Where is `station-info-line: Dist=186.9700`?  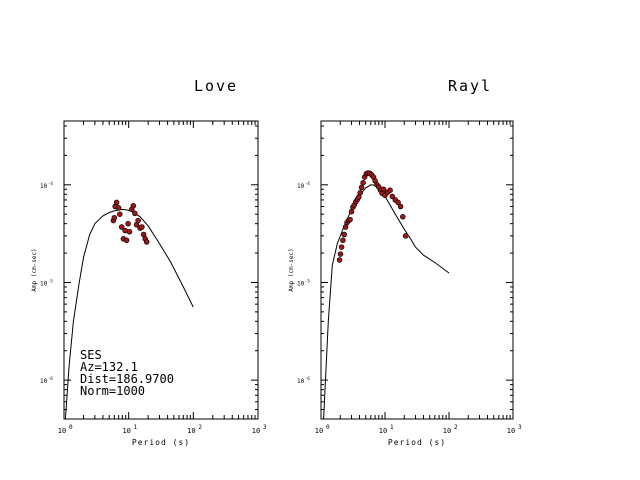 station-info-line: Dist=186.9700 is located at coordinates (127, 379).